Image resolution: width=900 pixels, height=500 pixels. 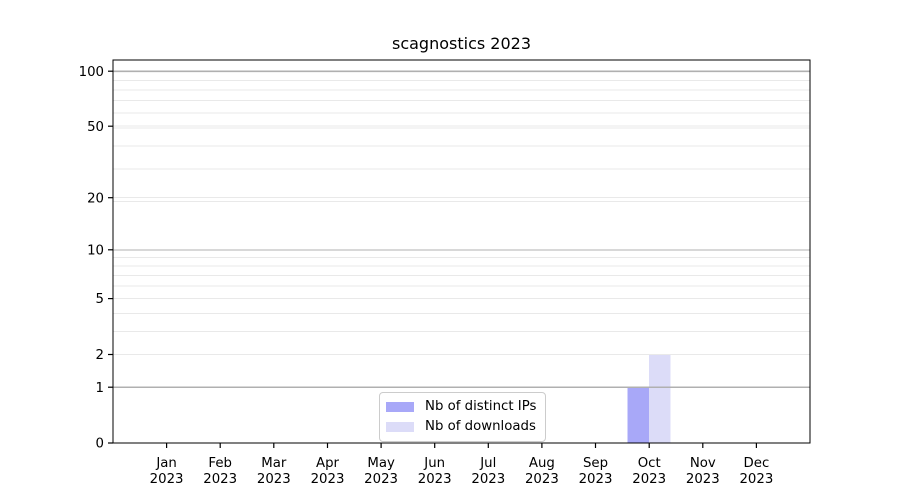 I want to click on x-tick-year-may: 2023, so click(x=381, y=479).